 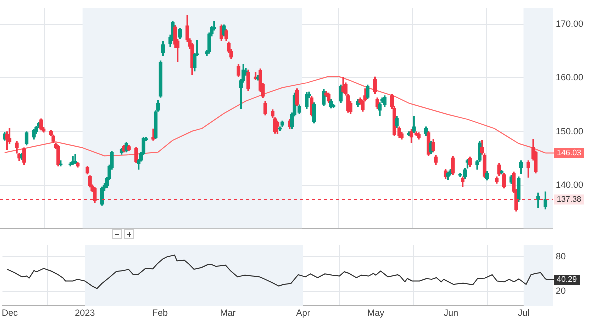 What do you see at coordinates (10, 313) in the screenshot?
I see `x-tick-label: Dec` at bounding box center [10, 313].